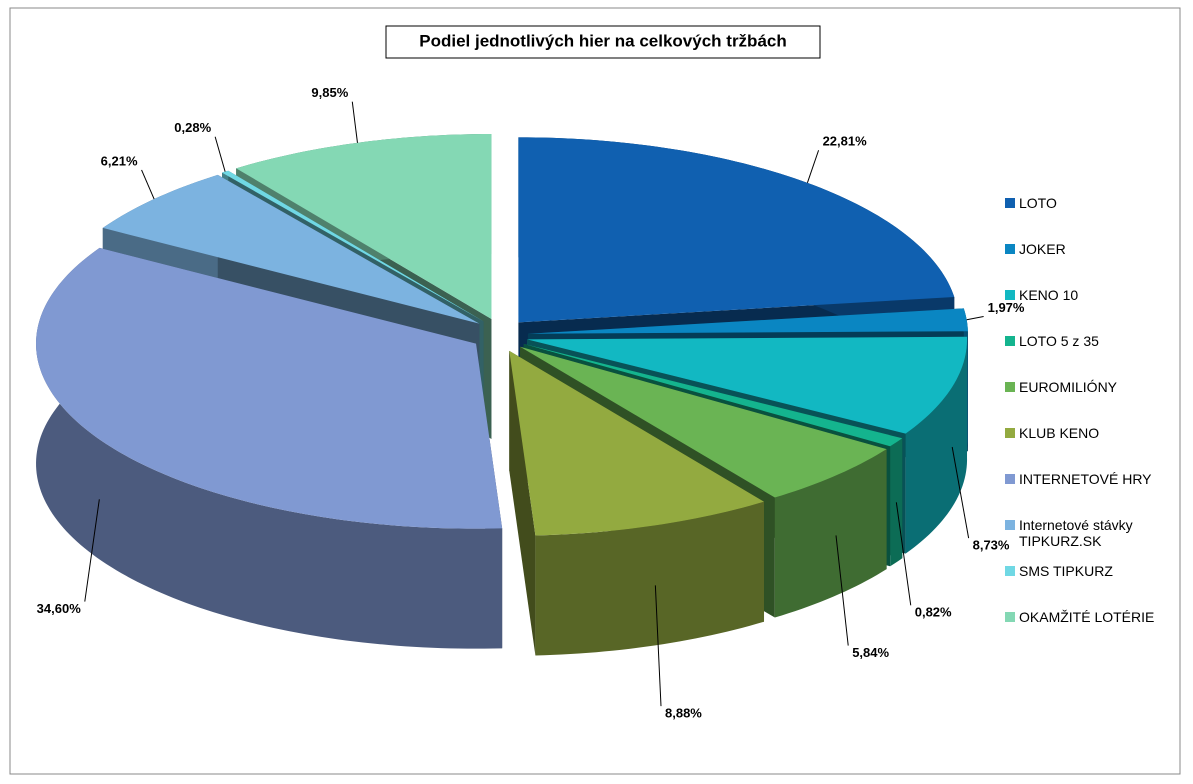 This screenshot has height=784, width=1193. What do you see at coordinates (1068, 387) in the screenshot?
I see `legend-label: EUROMILIÓNY` at bounding box center [1068, 387].